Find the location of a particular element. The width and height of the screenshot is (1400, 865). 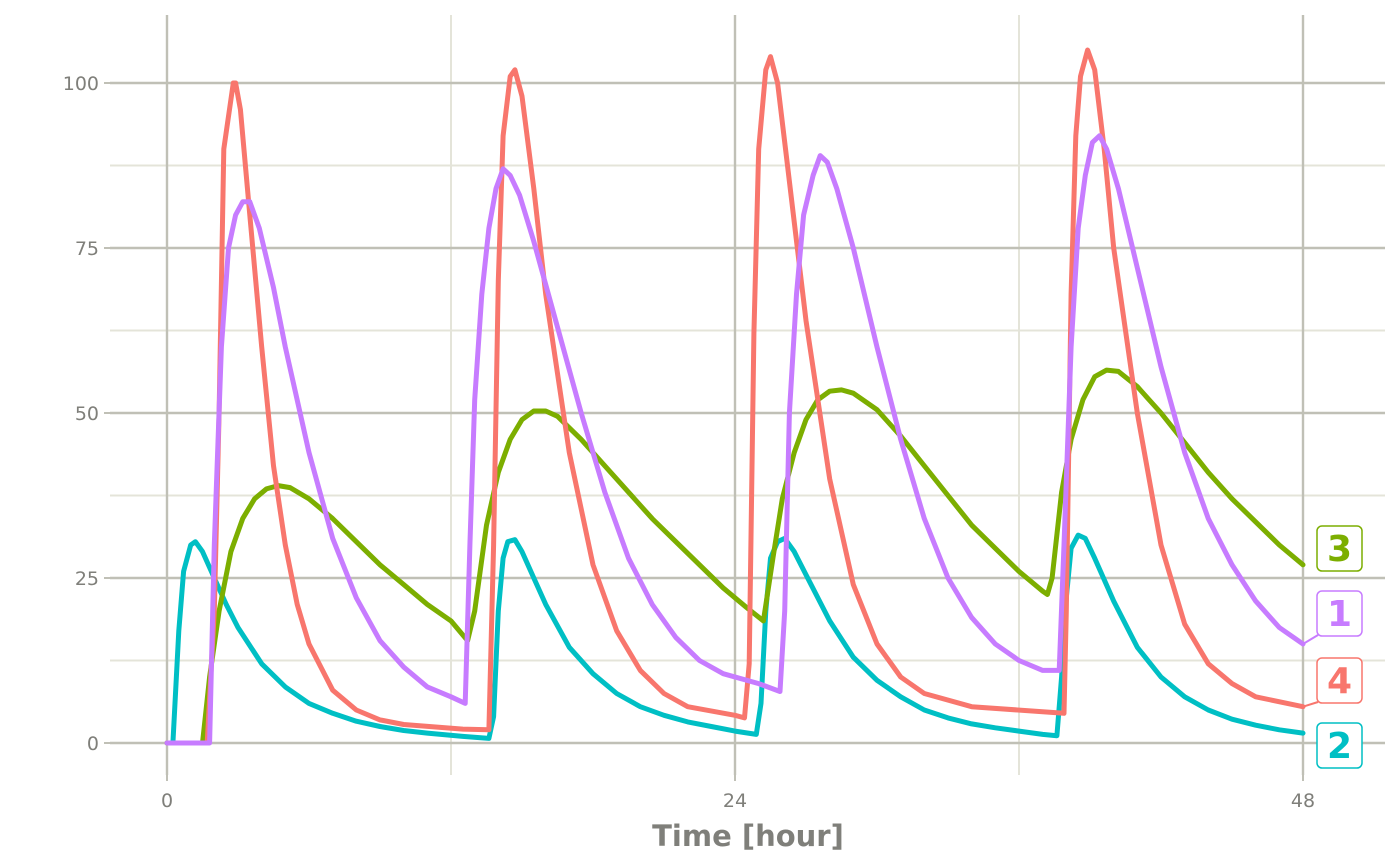

series-end-labels: 3 1 4 2 is located at coordinates (1332, 647).